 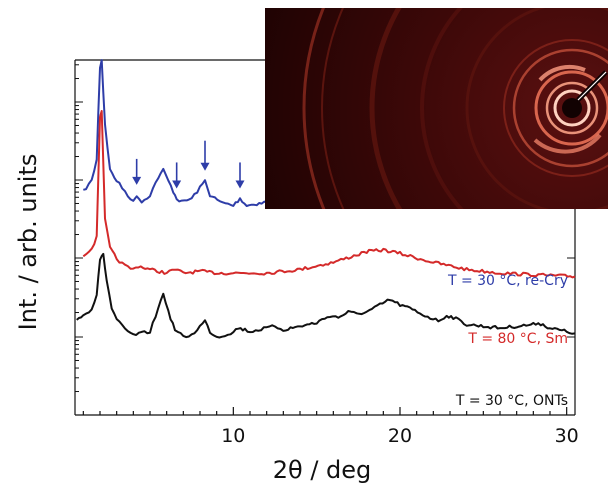 What do you see at coordinates (326, 295) in the screenshot?
I see `series-line-onts` at bounding box center [326, 295].